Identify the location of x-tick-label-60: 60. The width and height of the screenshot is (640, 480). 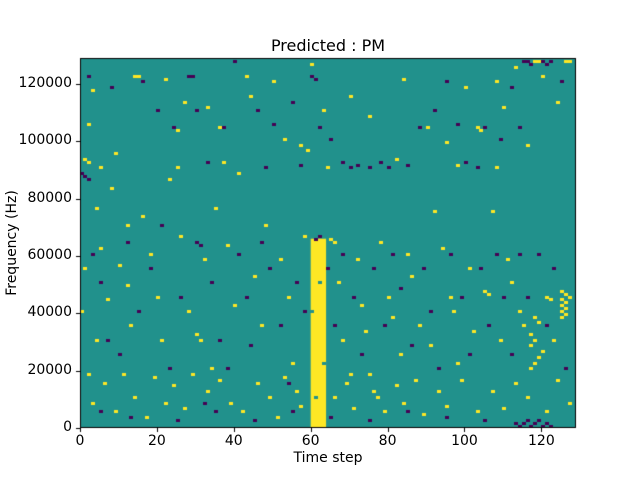
(310, 441).